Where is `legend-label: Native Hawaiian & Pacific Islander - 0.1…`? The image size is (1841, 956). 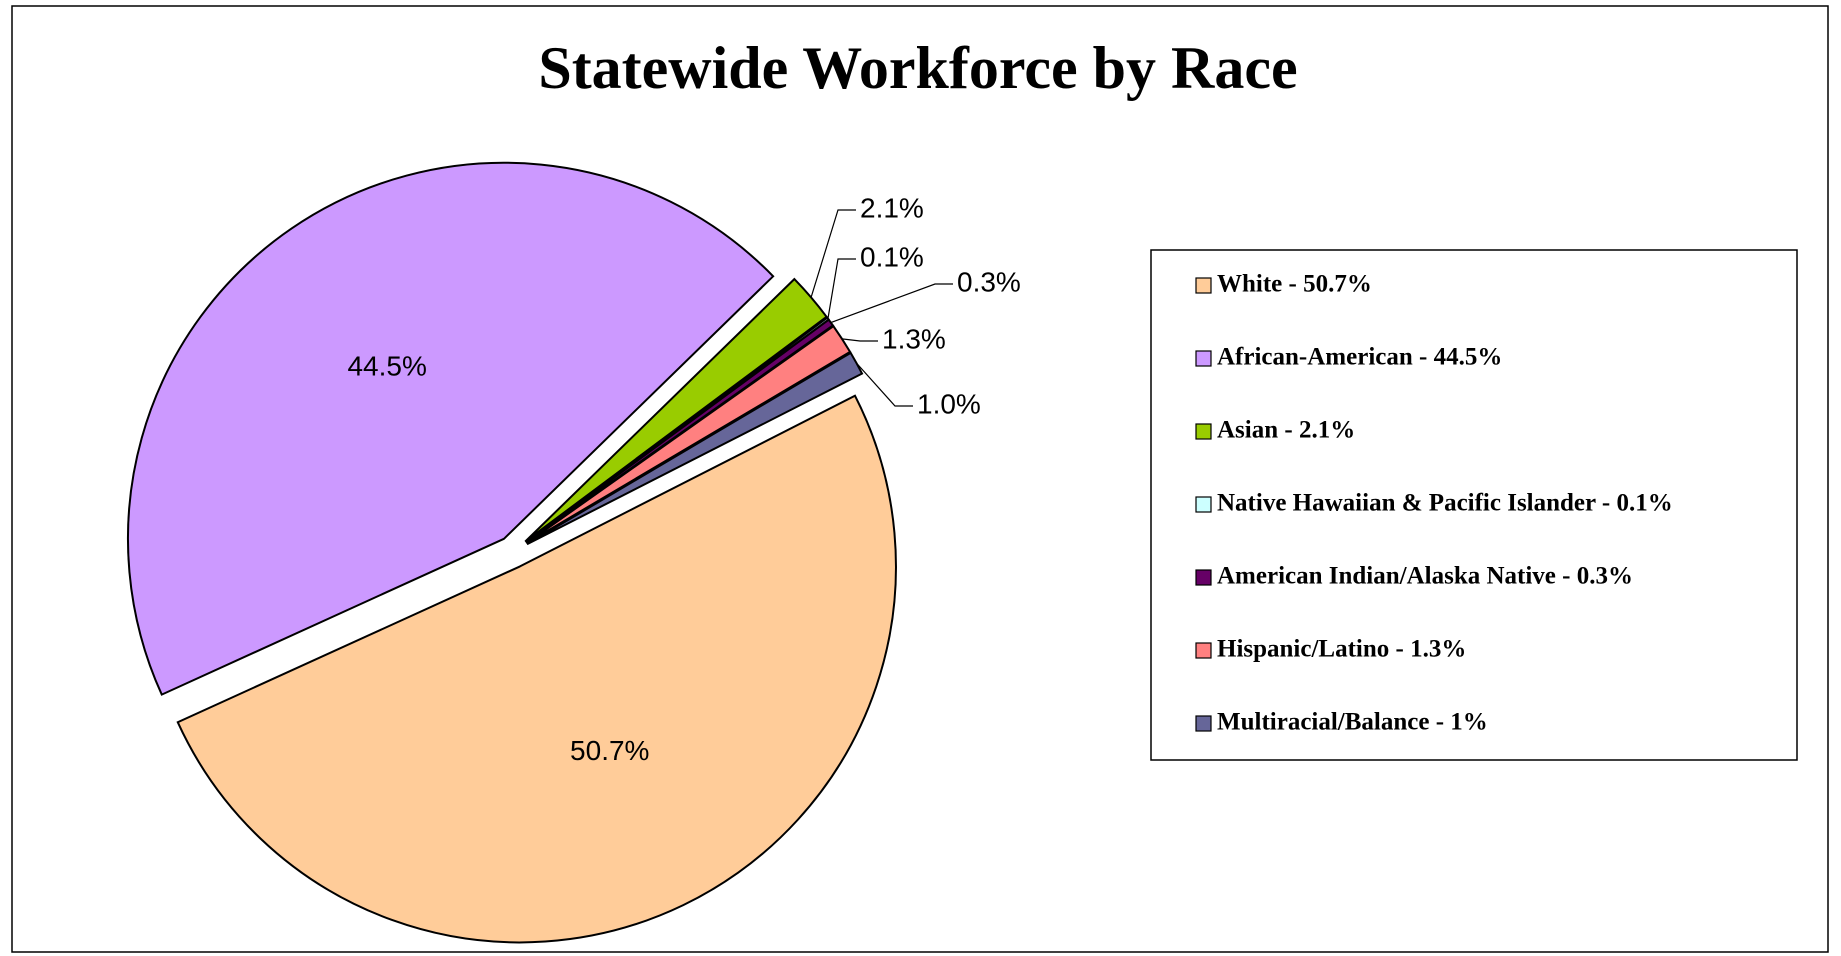 legend-label: Native Hawaiian & Pacific Islander - 0.1… is located at coordinates (1445, 503).